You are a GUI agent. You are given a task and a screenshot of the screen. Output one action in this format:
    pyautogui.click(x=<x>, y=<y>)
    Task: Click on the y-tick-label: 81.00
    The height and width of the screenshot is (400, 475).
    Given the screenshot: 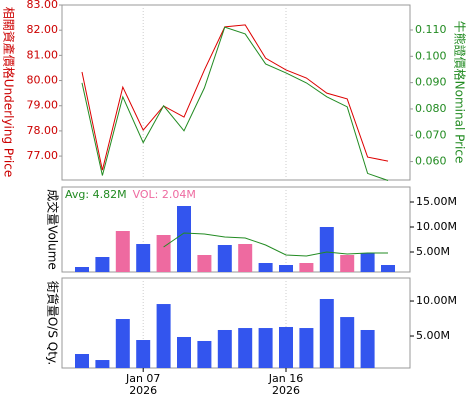 What is the action you would take?
    pyautogui.click(x=43, y=54)
    